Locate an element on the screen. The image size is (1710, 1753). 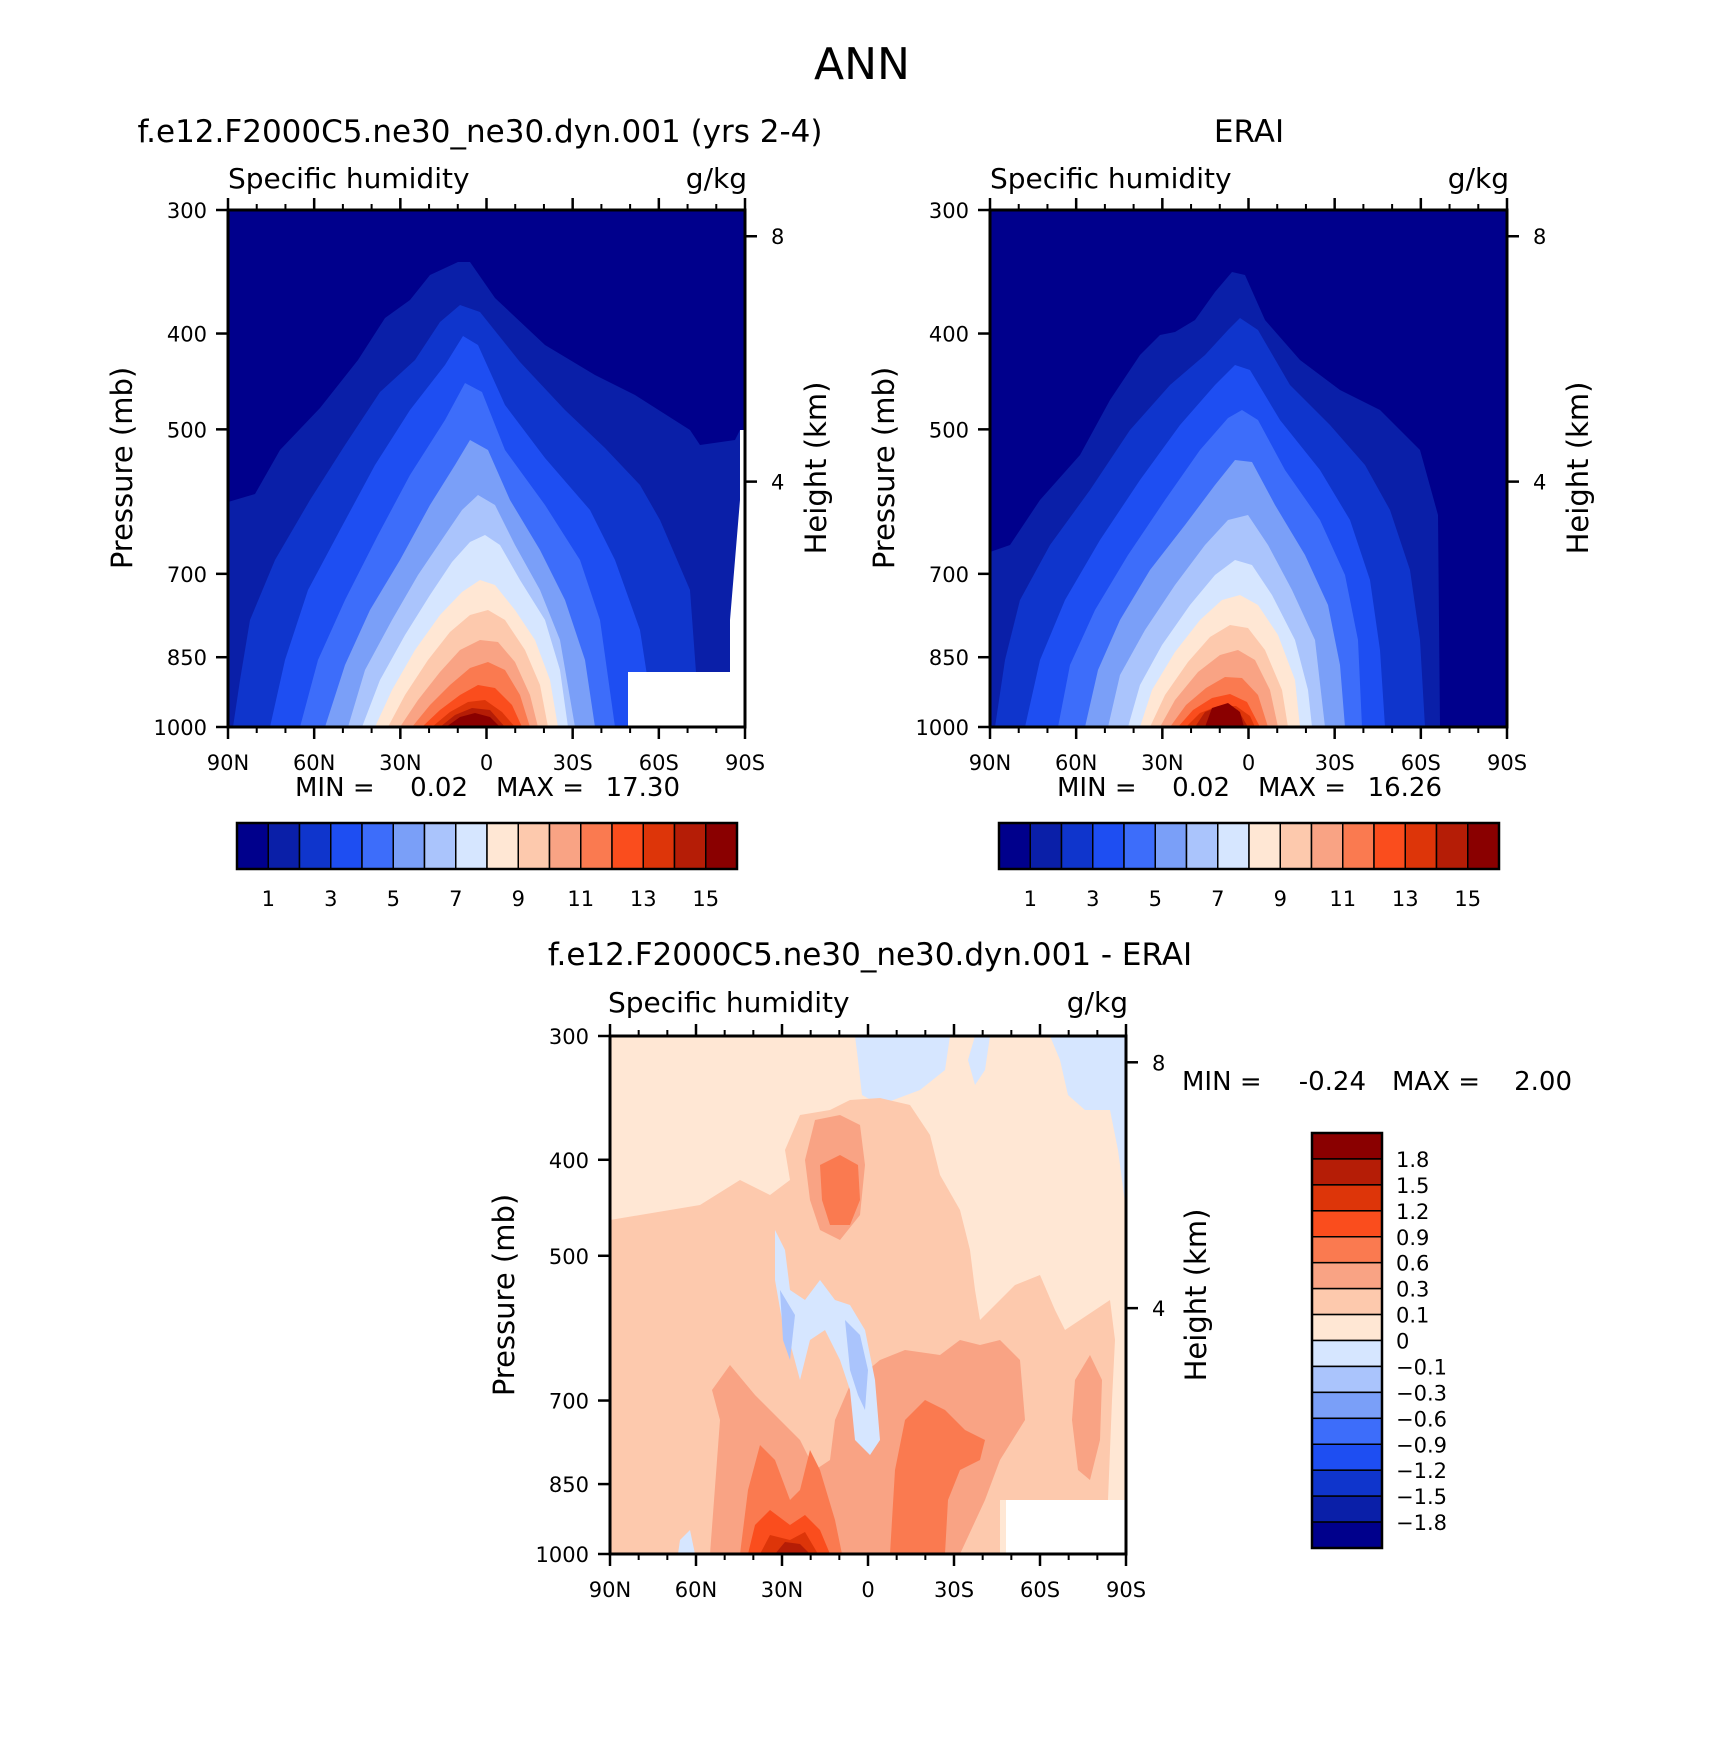
figure-title: ANN is located at coordinates (862, 64).